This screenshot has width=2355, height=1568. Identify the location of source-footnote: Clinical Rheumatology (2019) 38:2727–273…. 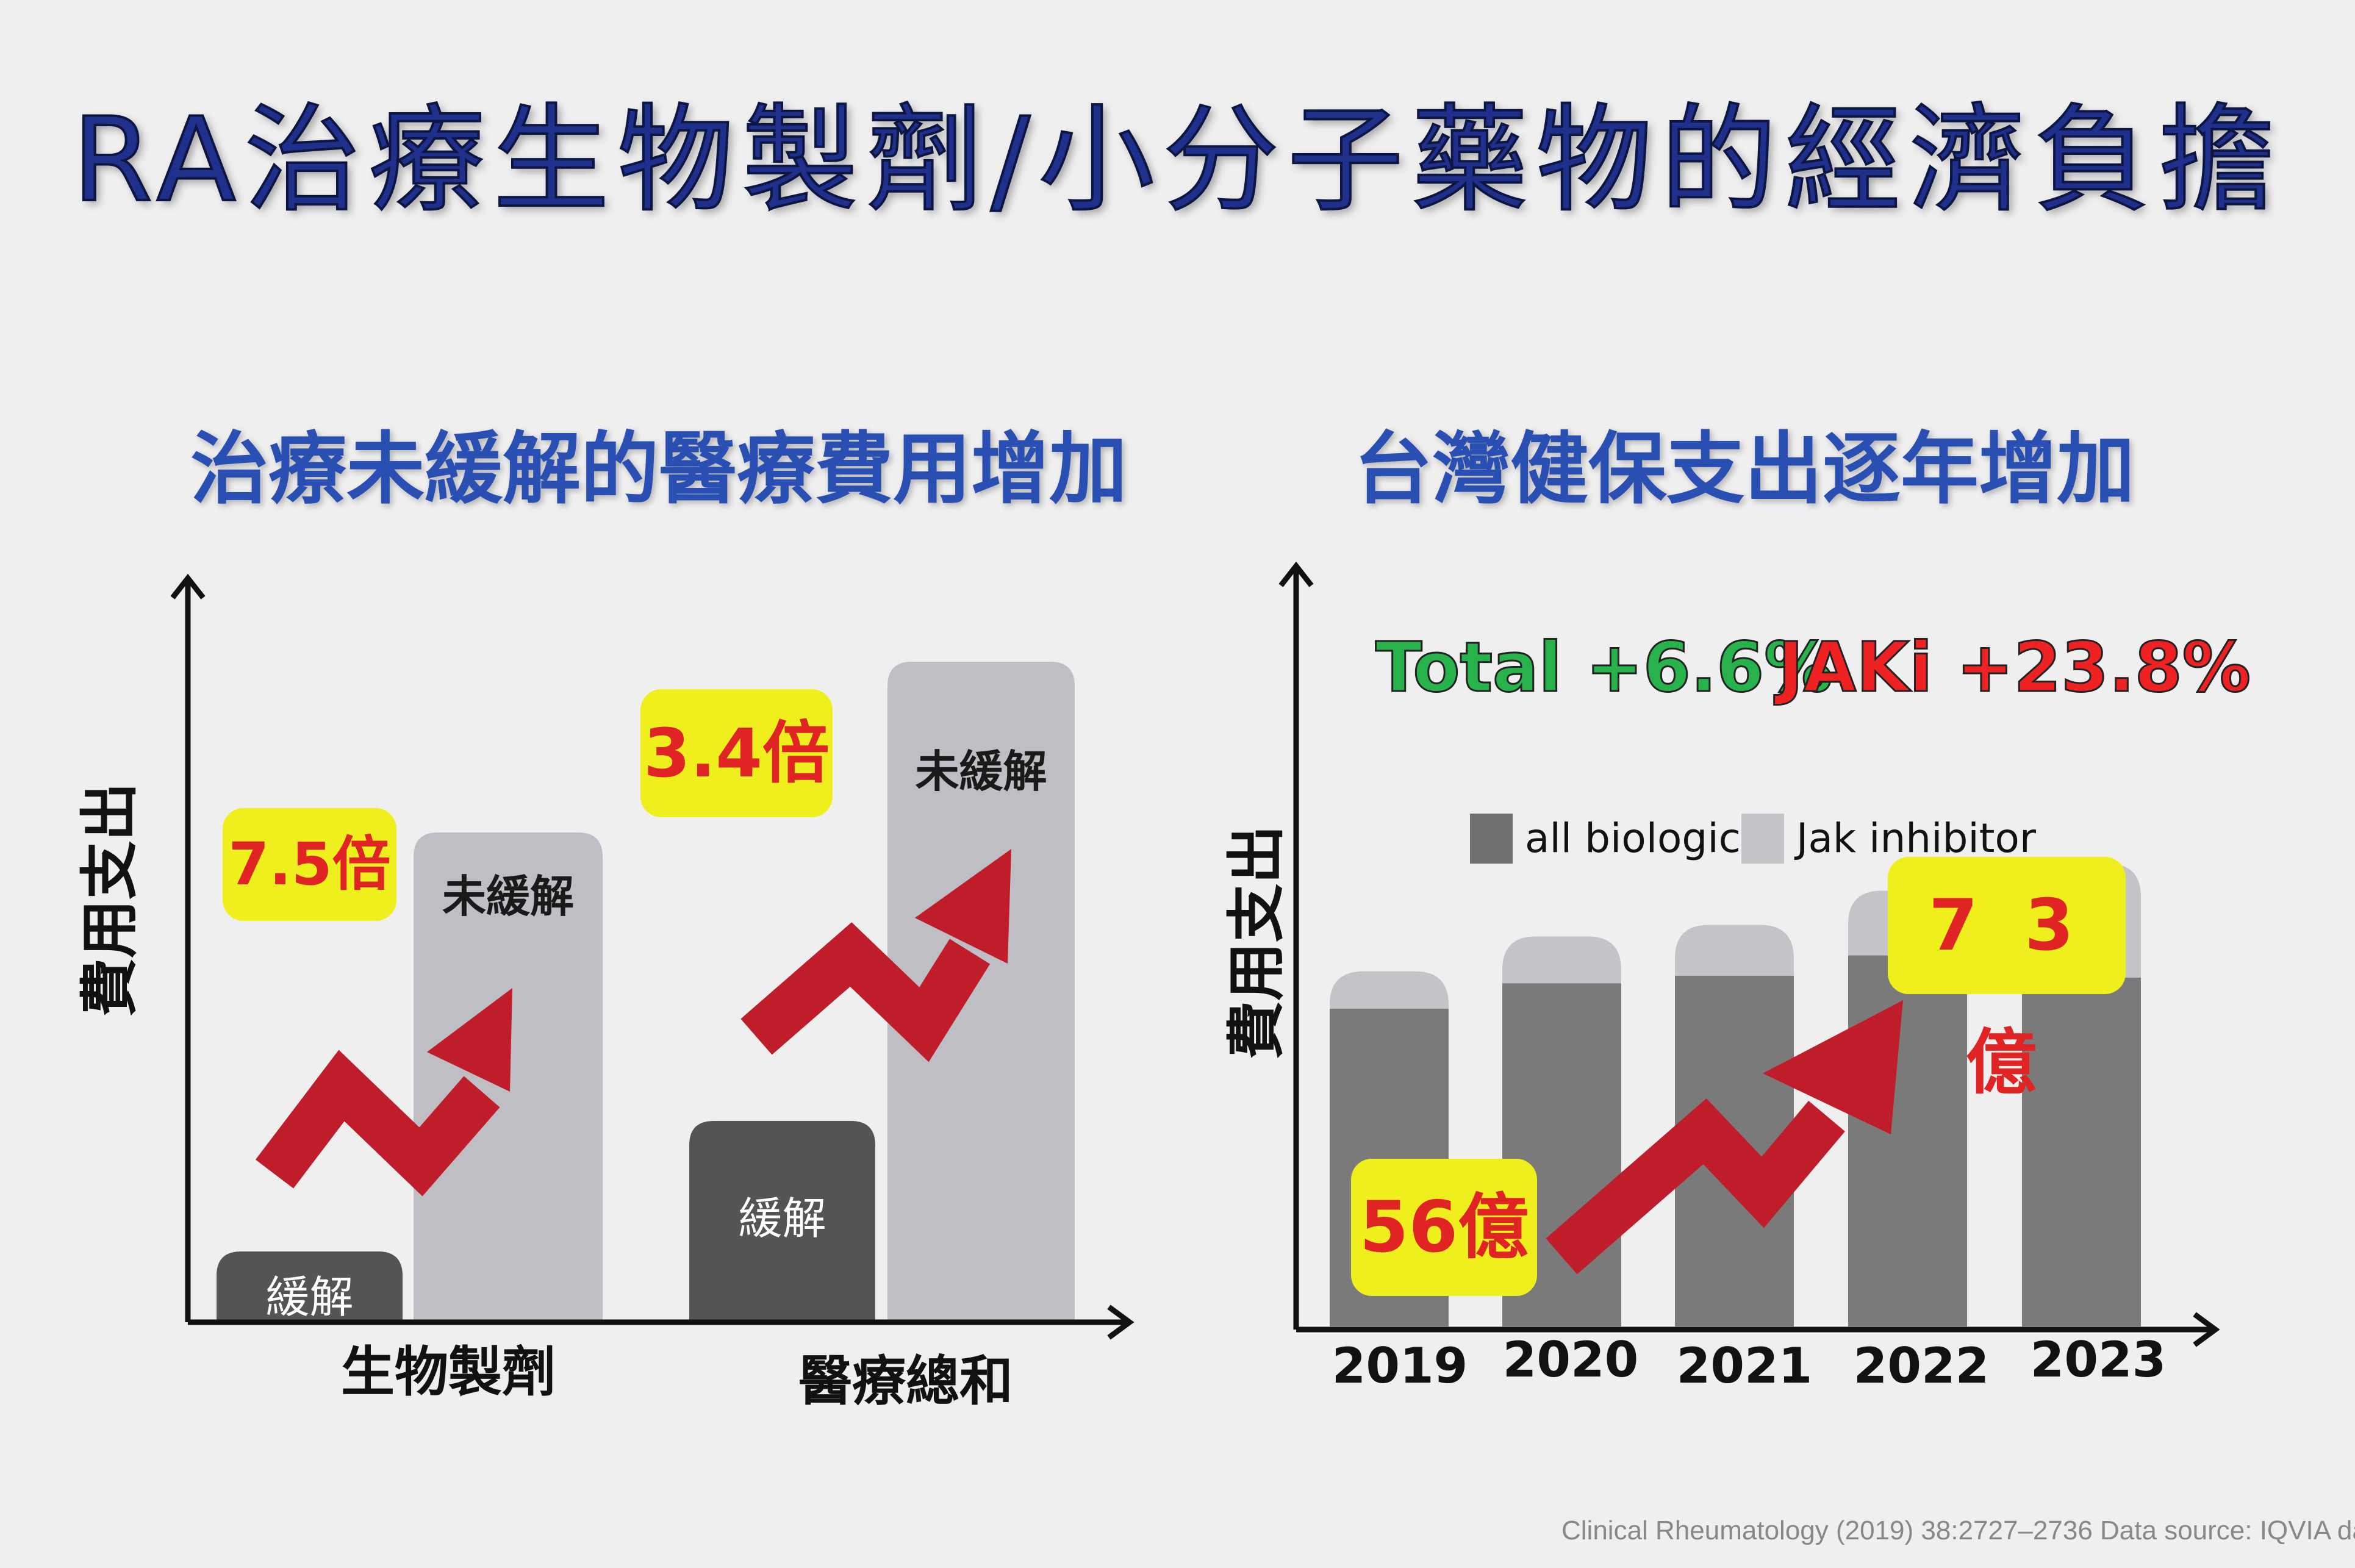
(1958, 1530).